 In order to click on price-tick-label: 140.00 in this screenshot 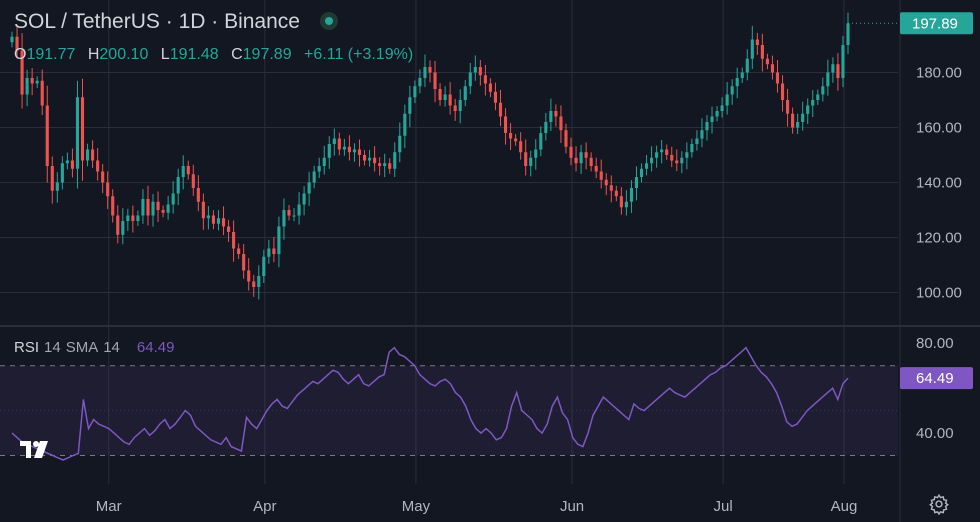, I will do `click(939, 183)`.